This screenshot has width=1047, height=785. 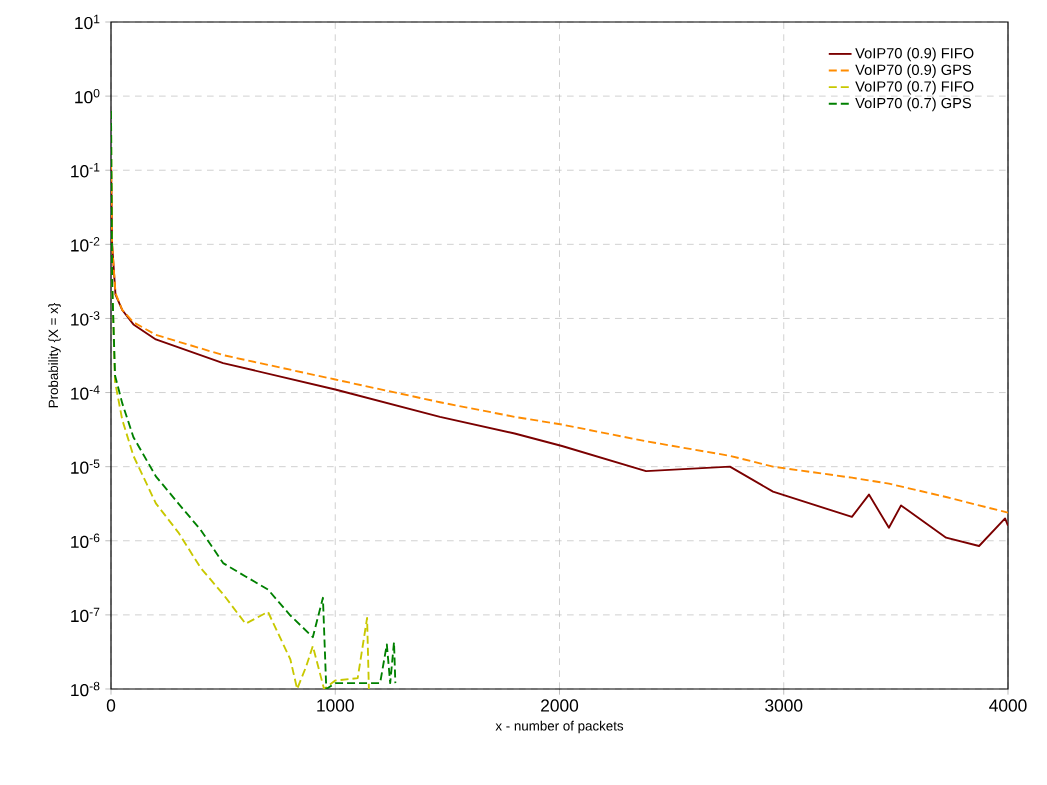 I want to click on y-tick-label: 10$^{-3}$, so click(x=85, y=318).